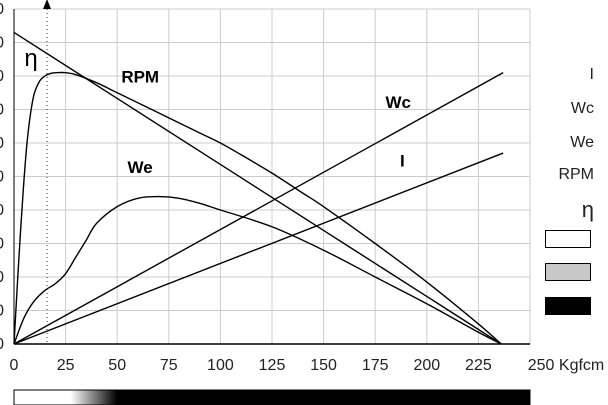  Describe the element at coordinates (47, 4) in the screenshot. I see `axis-arrow` at that location.